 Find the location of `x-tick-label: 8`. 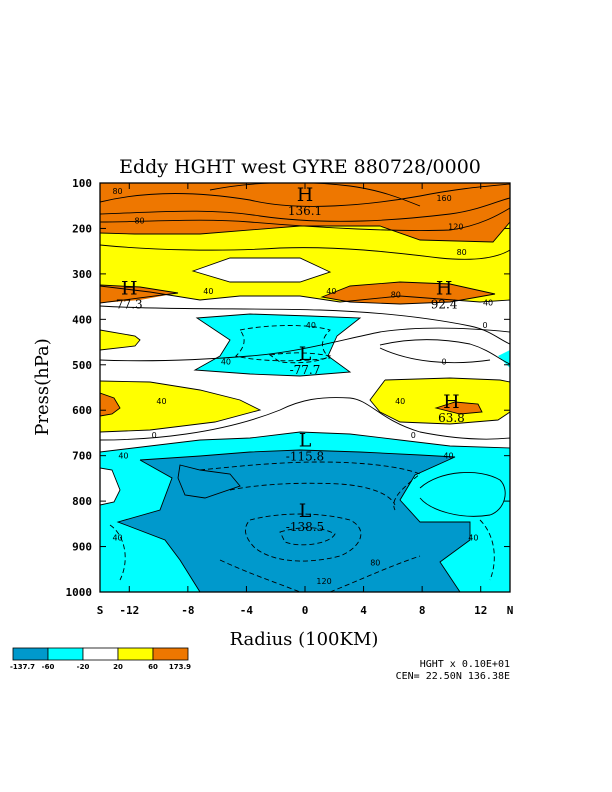

x-tick-label: 8 is located at coordinates (422, 610).